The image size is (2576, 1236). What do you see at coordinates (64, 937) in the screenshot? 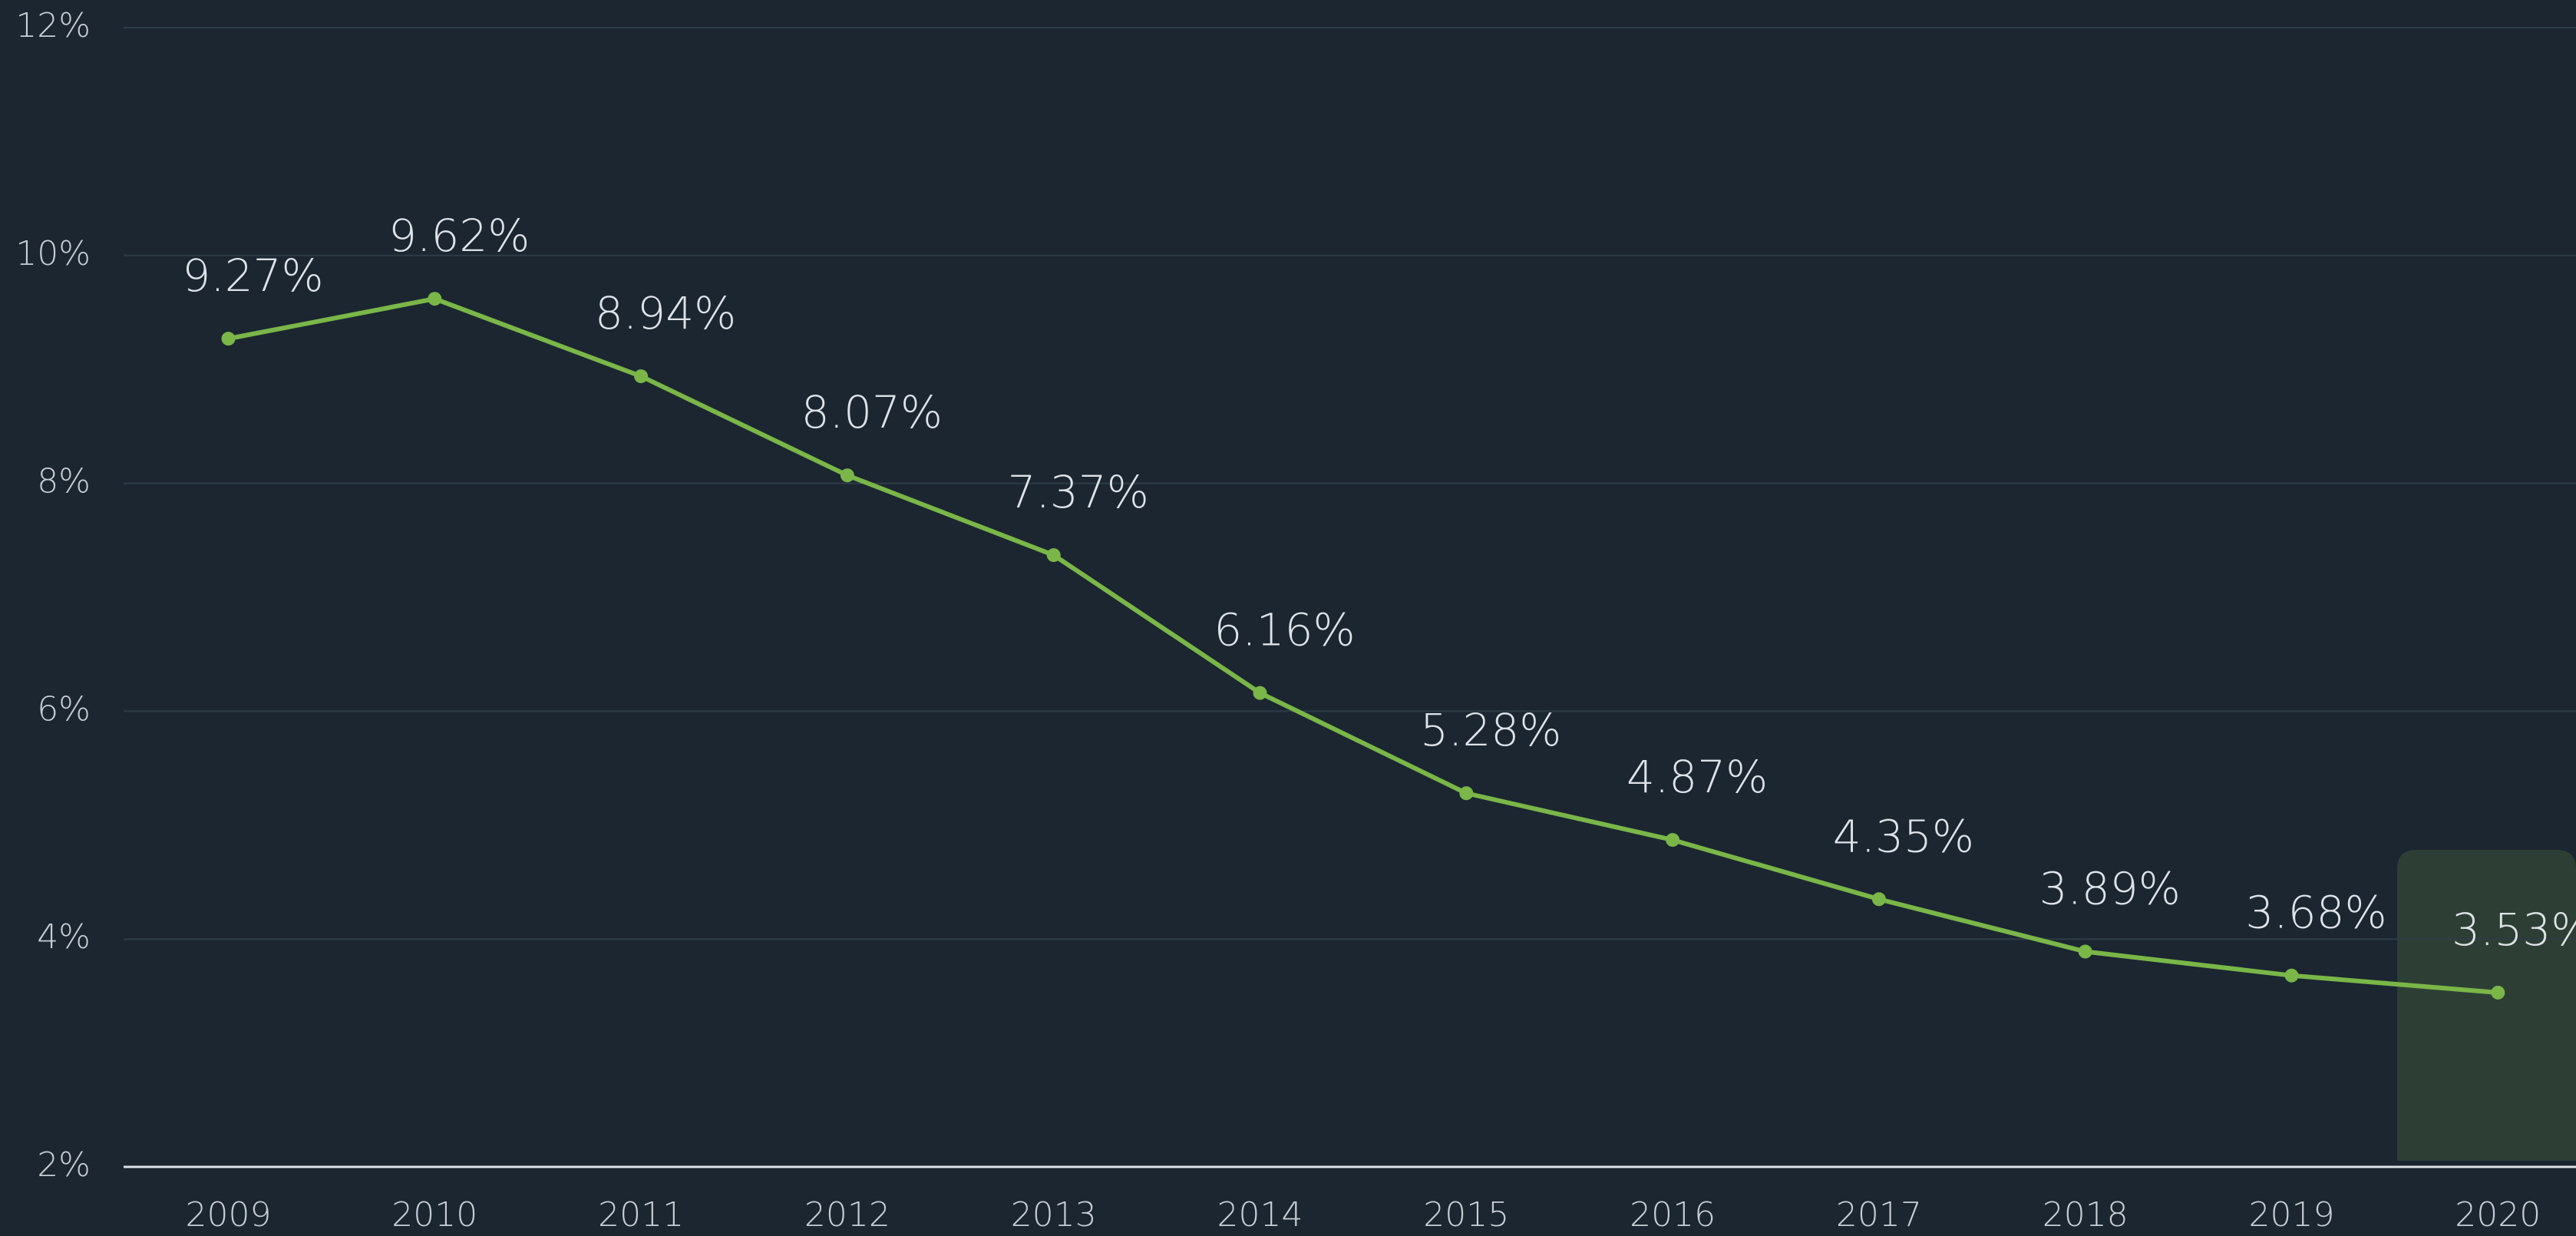
I see `y-tick-label: 4%` at bounding box center [64, 937].